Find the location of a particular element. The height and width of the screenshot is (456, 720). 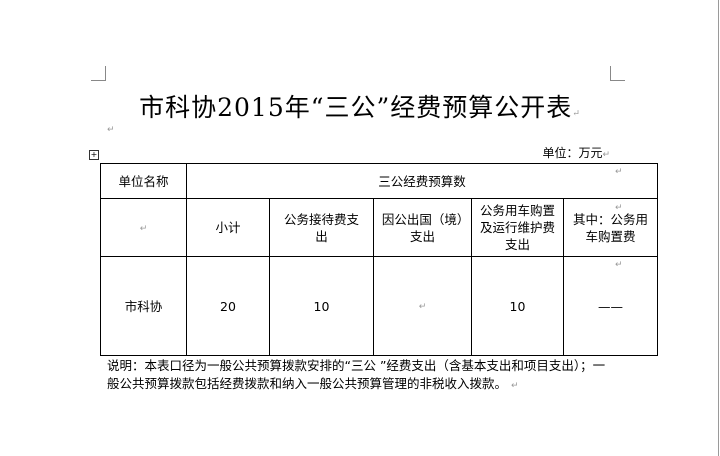

cell-vehicle-purchase: —— is located at coordinates (610, 306).